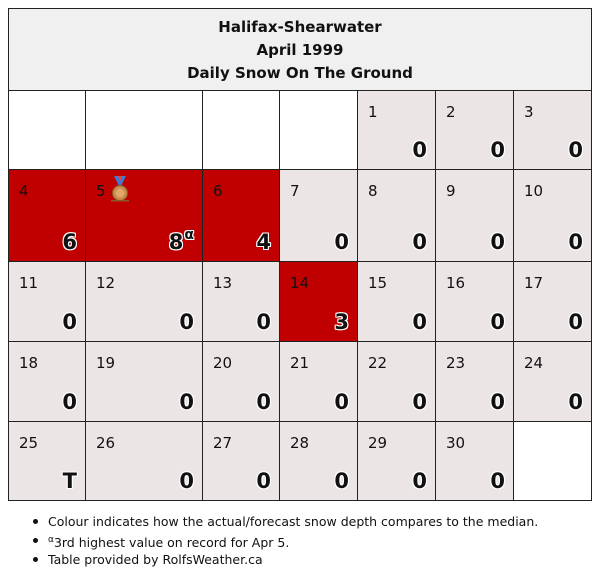 The width and height of the screenshot is (600, 585). Describe the element at coordinates (378, 283) in the screenshot. I see `day-number: 15` at that location.